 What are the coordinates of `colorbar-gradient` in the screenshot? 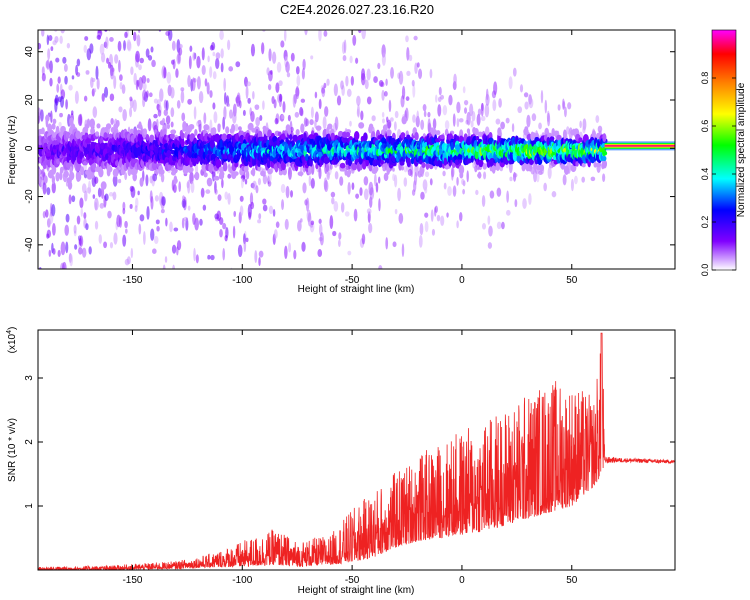 It's located at (724, 150).